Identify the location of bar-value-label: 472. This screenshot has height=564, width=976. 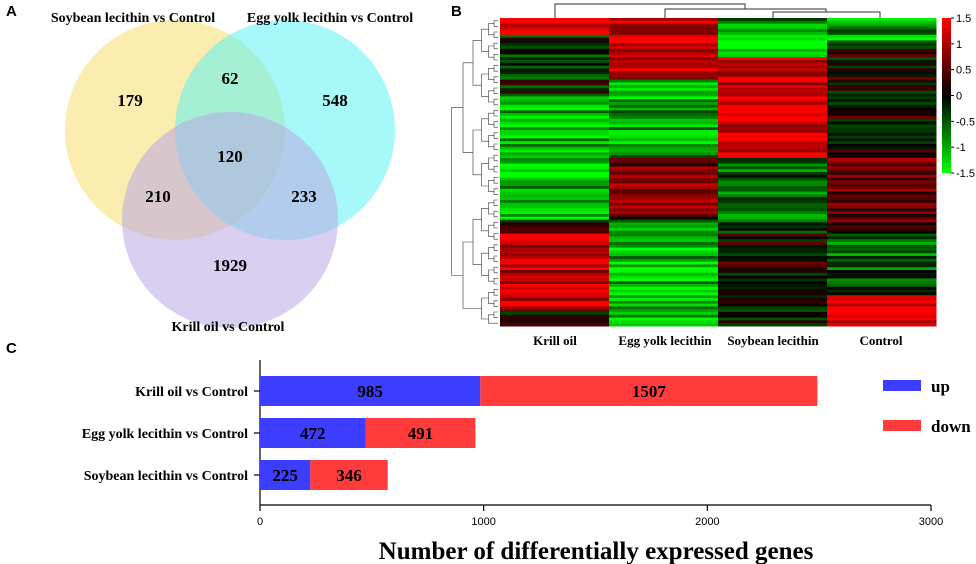
(313, 433).